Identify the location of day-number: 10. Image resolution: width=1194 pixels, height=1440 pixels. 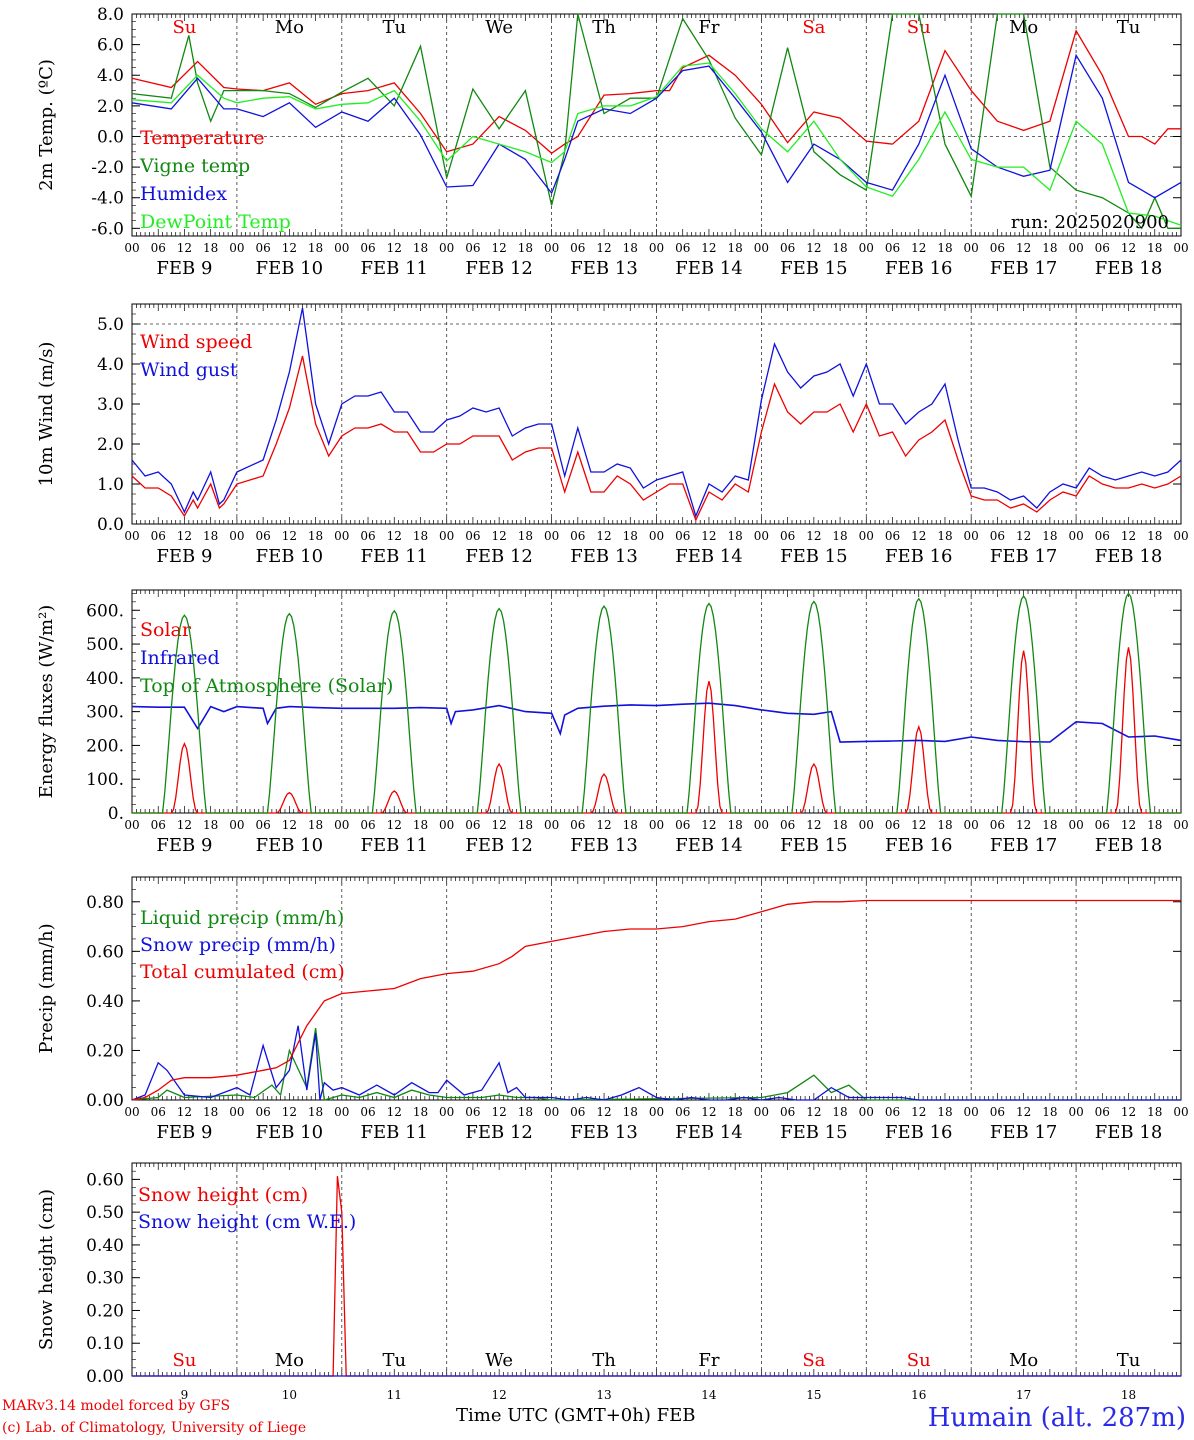
(289, 1395).